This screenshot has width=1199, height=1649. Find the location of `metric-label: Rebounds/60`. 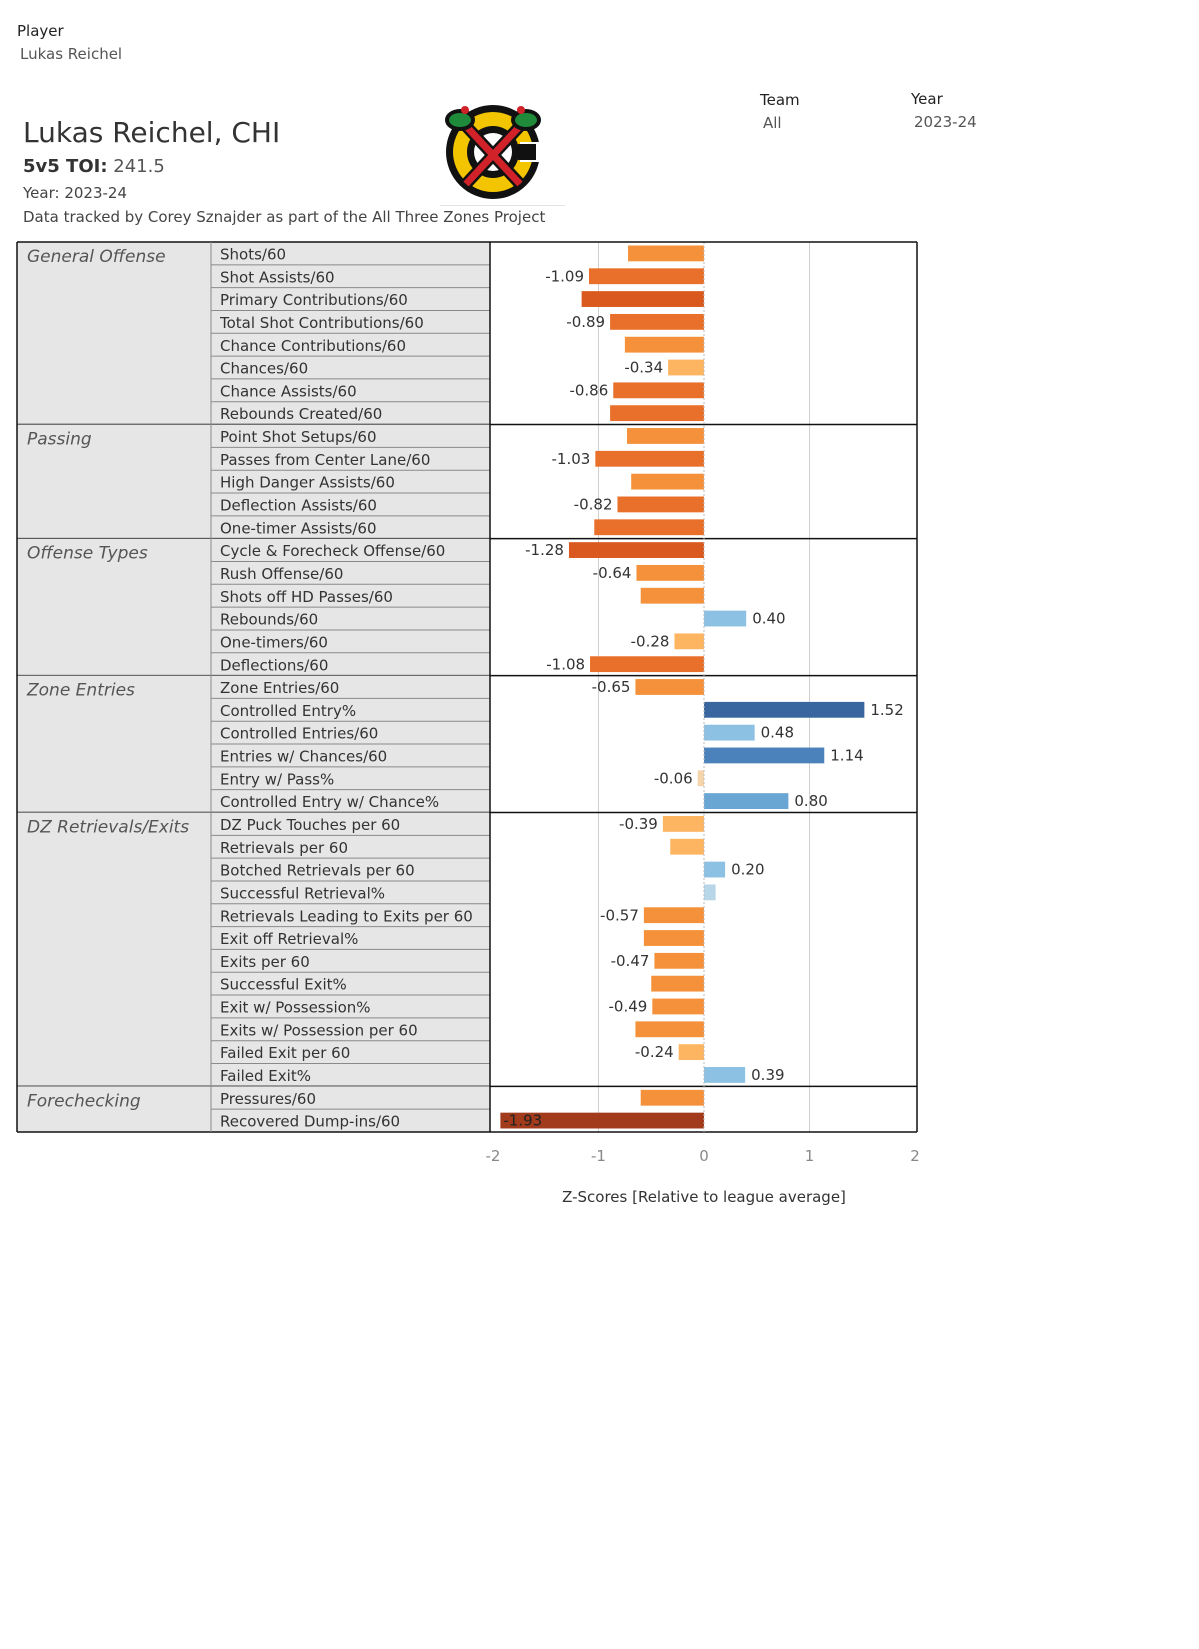

metric-label: Rebounds/60 is located at coordinates (269, 620).